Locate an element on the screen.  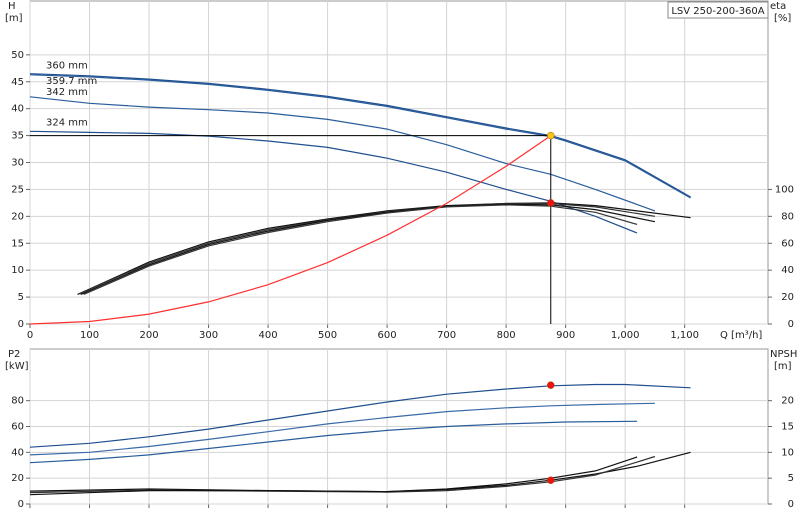
y2-axis-unit: [m] is located at coordinates (783, 366).